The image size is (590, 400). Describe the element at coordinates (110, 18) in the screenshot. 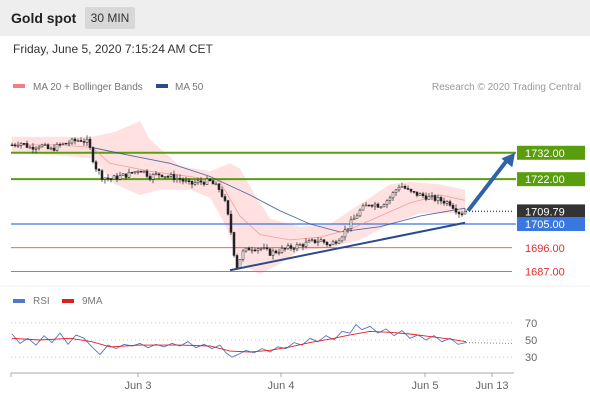

I see `timeframe-badge: 30 MIN` at that location.